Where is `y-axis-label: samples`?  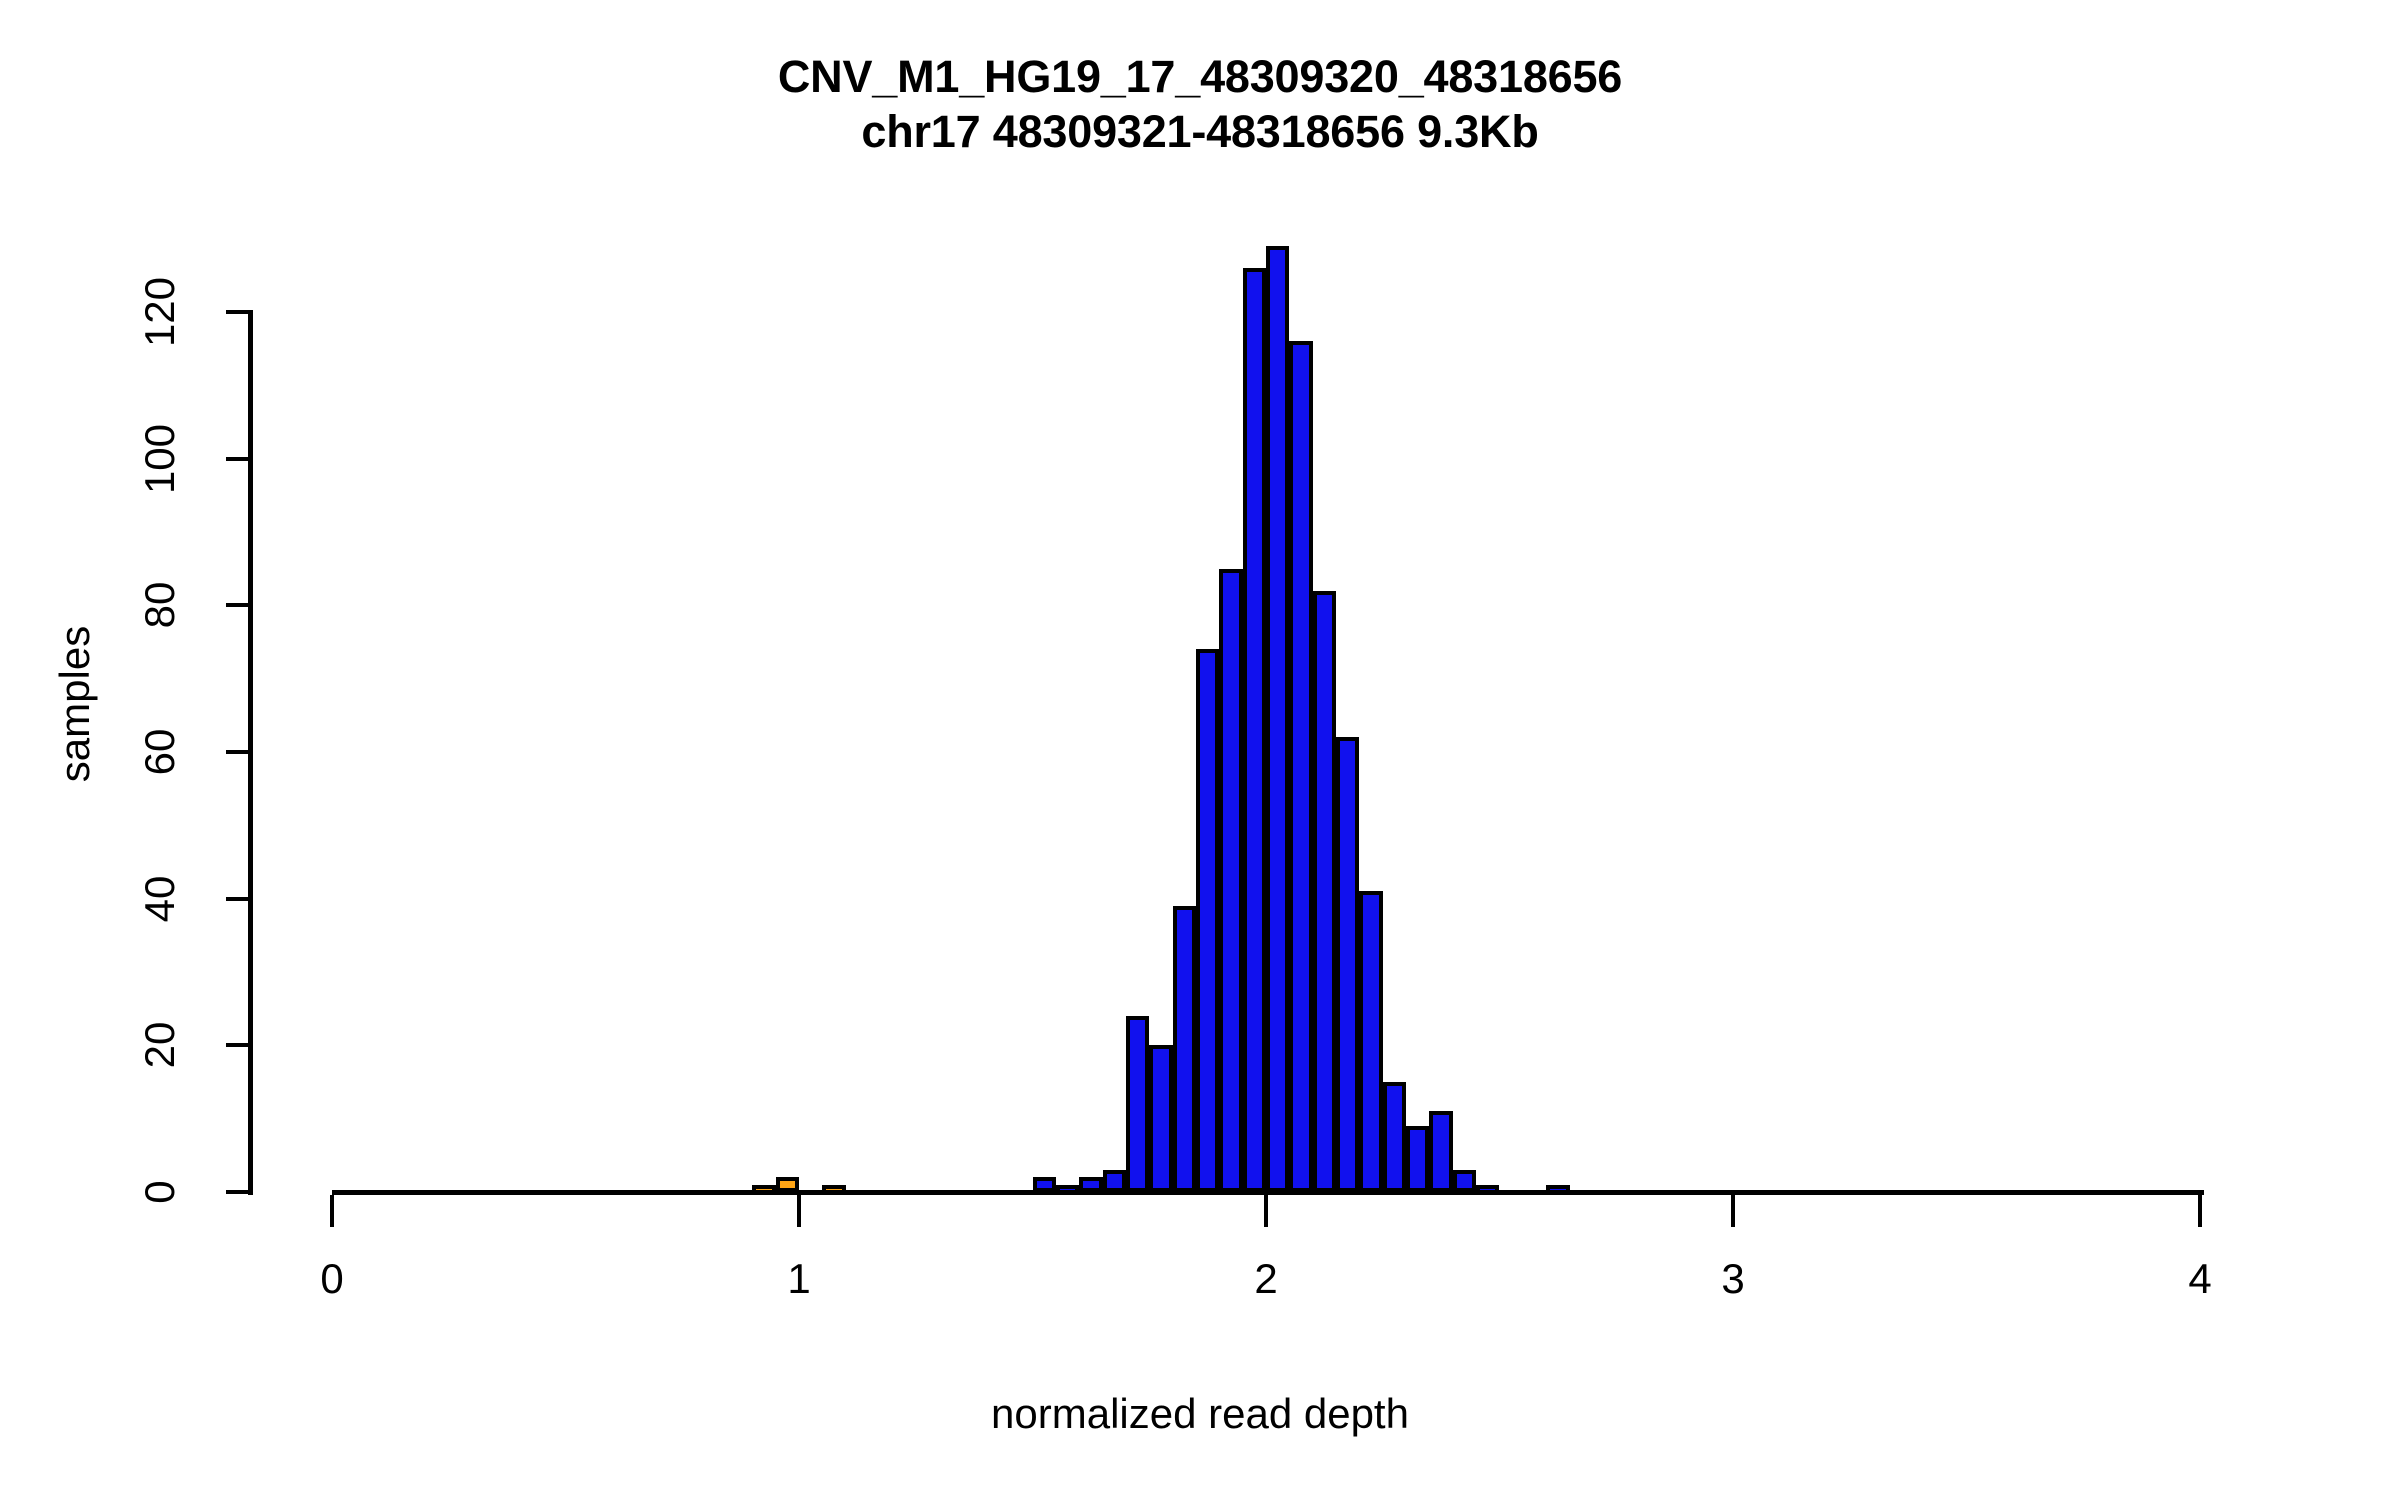 y-axis-label: samples is located at coordinates (74, 704).